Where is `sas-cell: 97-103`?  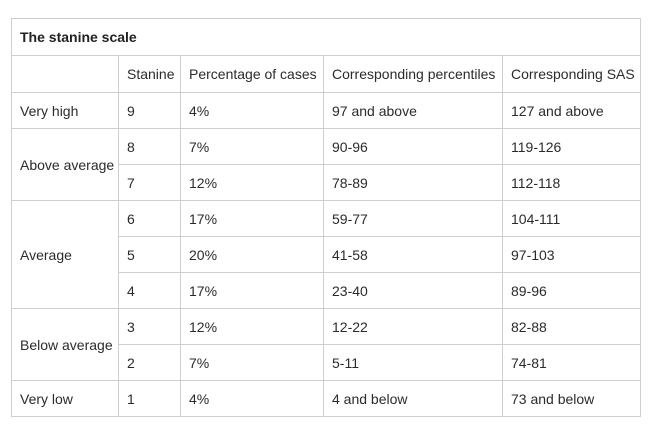 sas-cell: 97-103 is located at coordinates (571, 254).